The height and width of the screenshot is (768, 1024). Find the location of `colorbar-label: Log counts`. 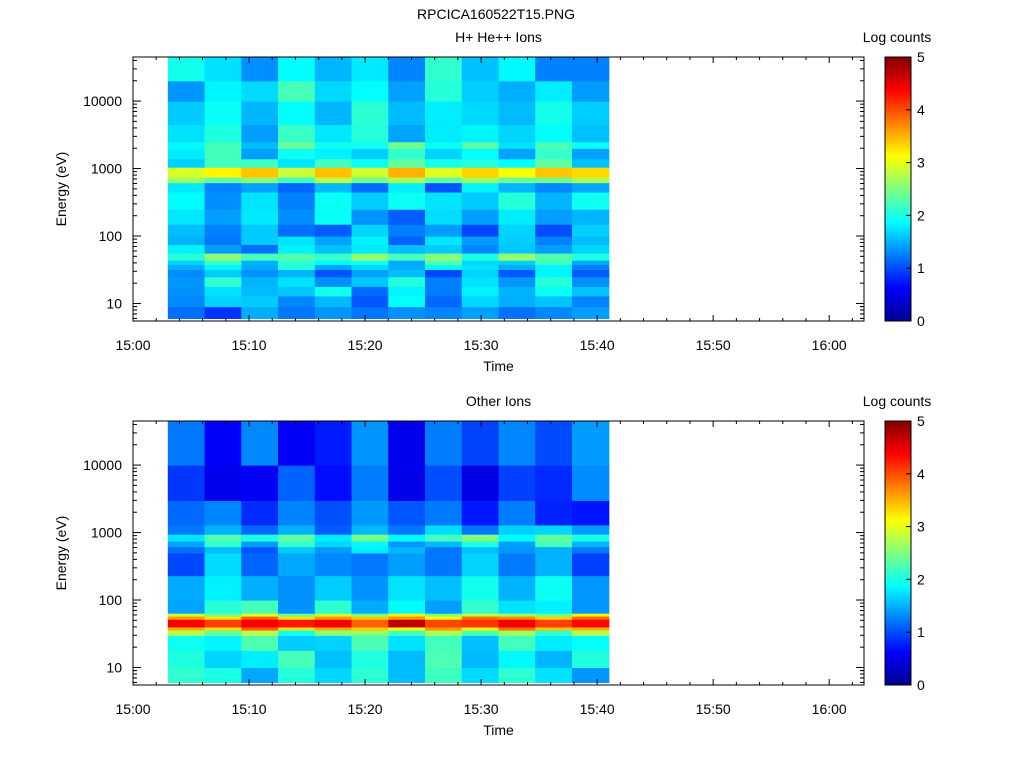

colorbar-label: Log counts is located at coordinates (897, 401).